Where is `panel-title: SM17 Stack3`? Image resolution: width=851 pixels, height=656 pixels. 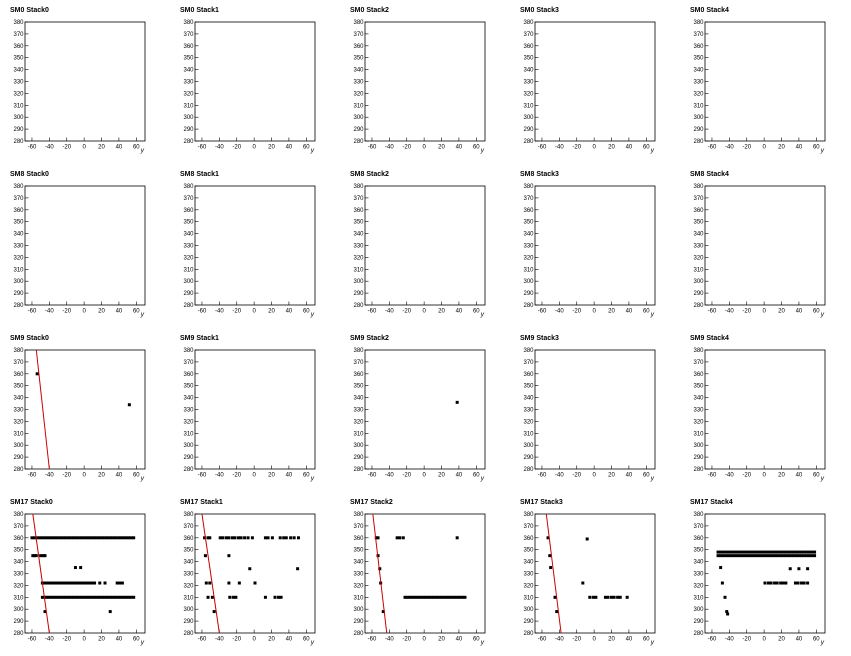
panel-title: SM17 Stack3 is located at coordinates (541, 502).